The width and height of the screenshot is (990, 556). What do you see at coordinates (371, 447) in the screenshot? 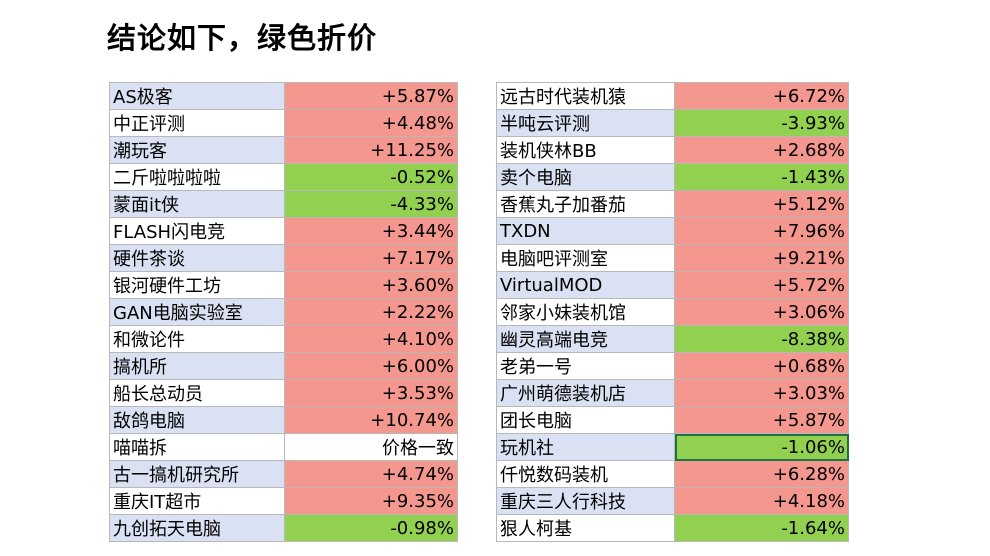
I see `price-change-cell: 价格一致` at bounding box center [371, 447].